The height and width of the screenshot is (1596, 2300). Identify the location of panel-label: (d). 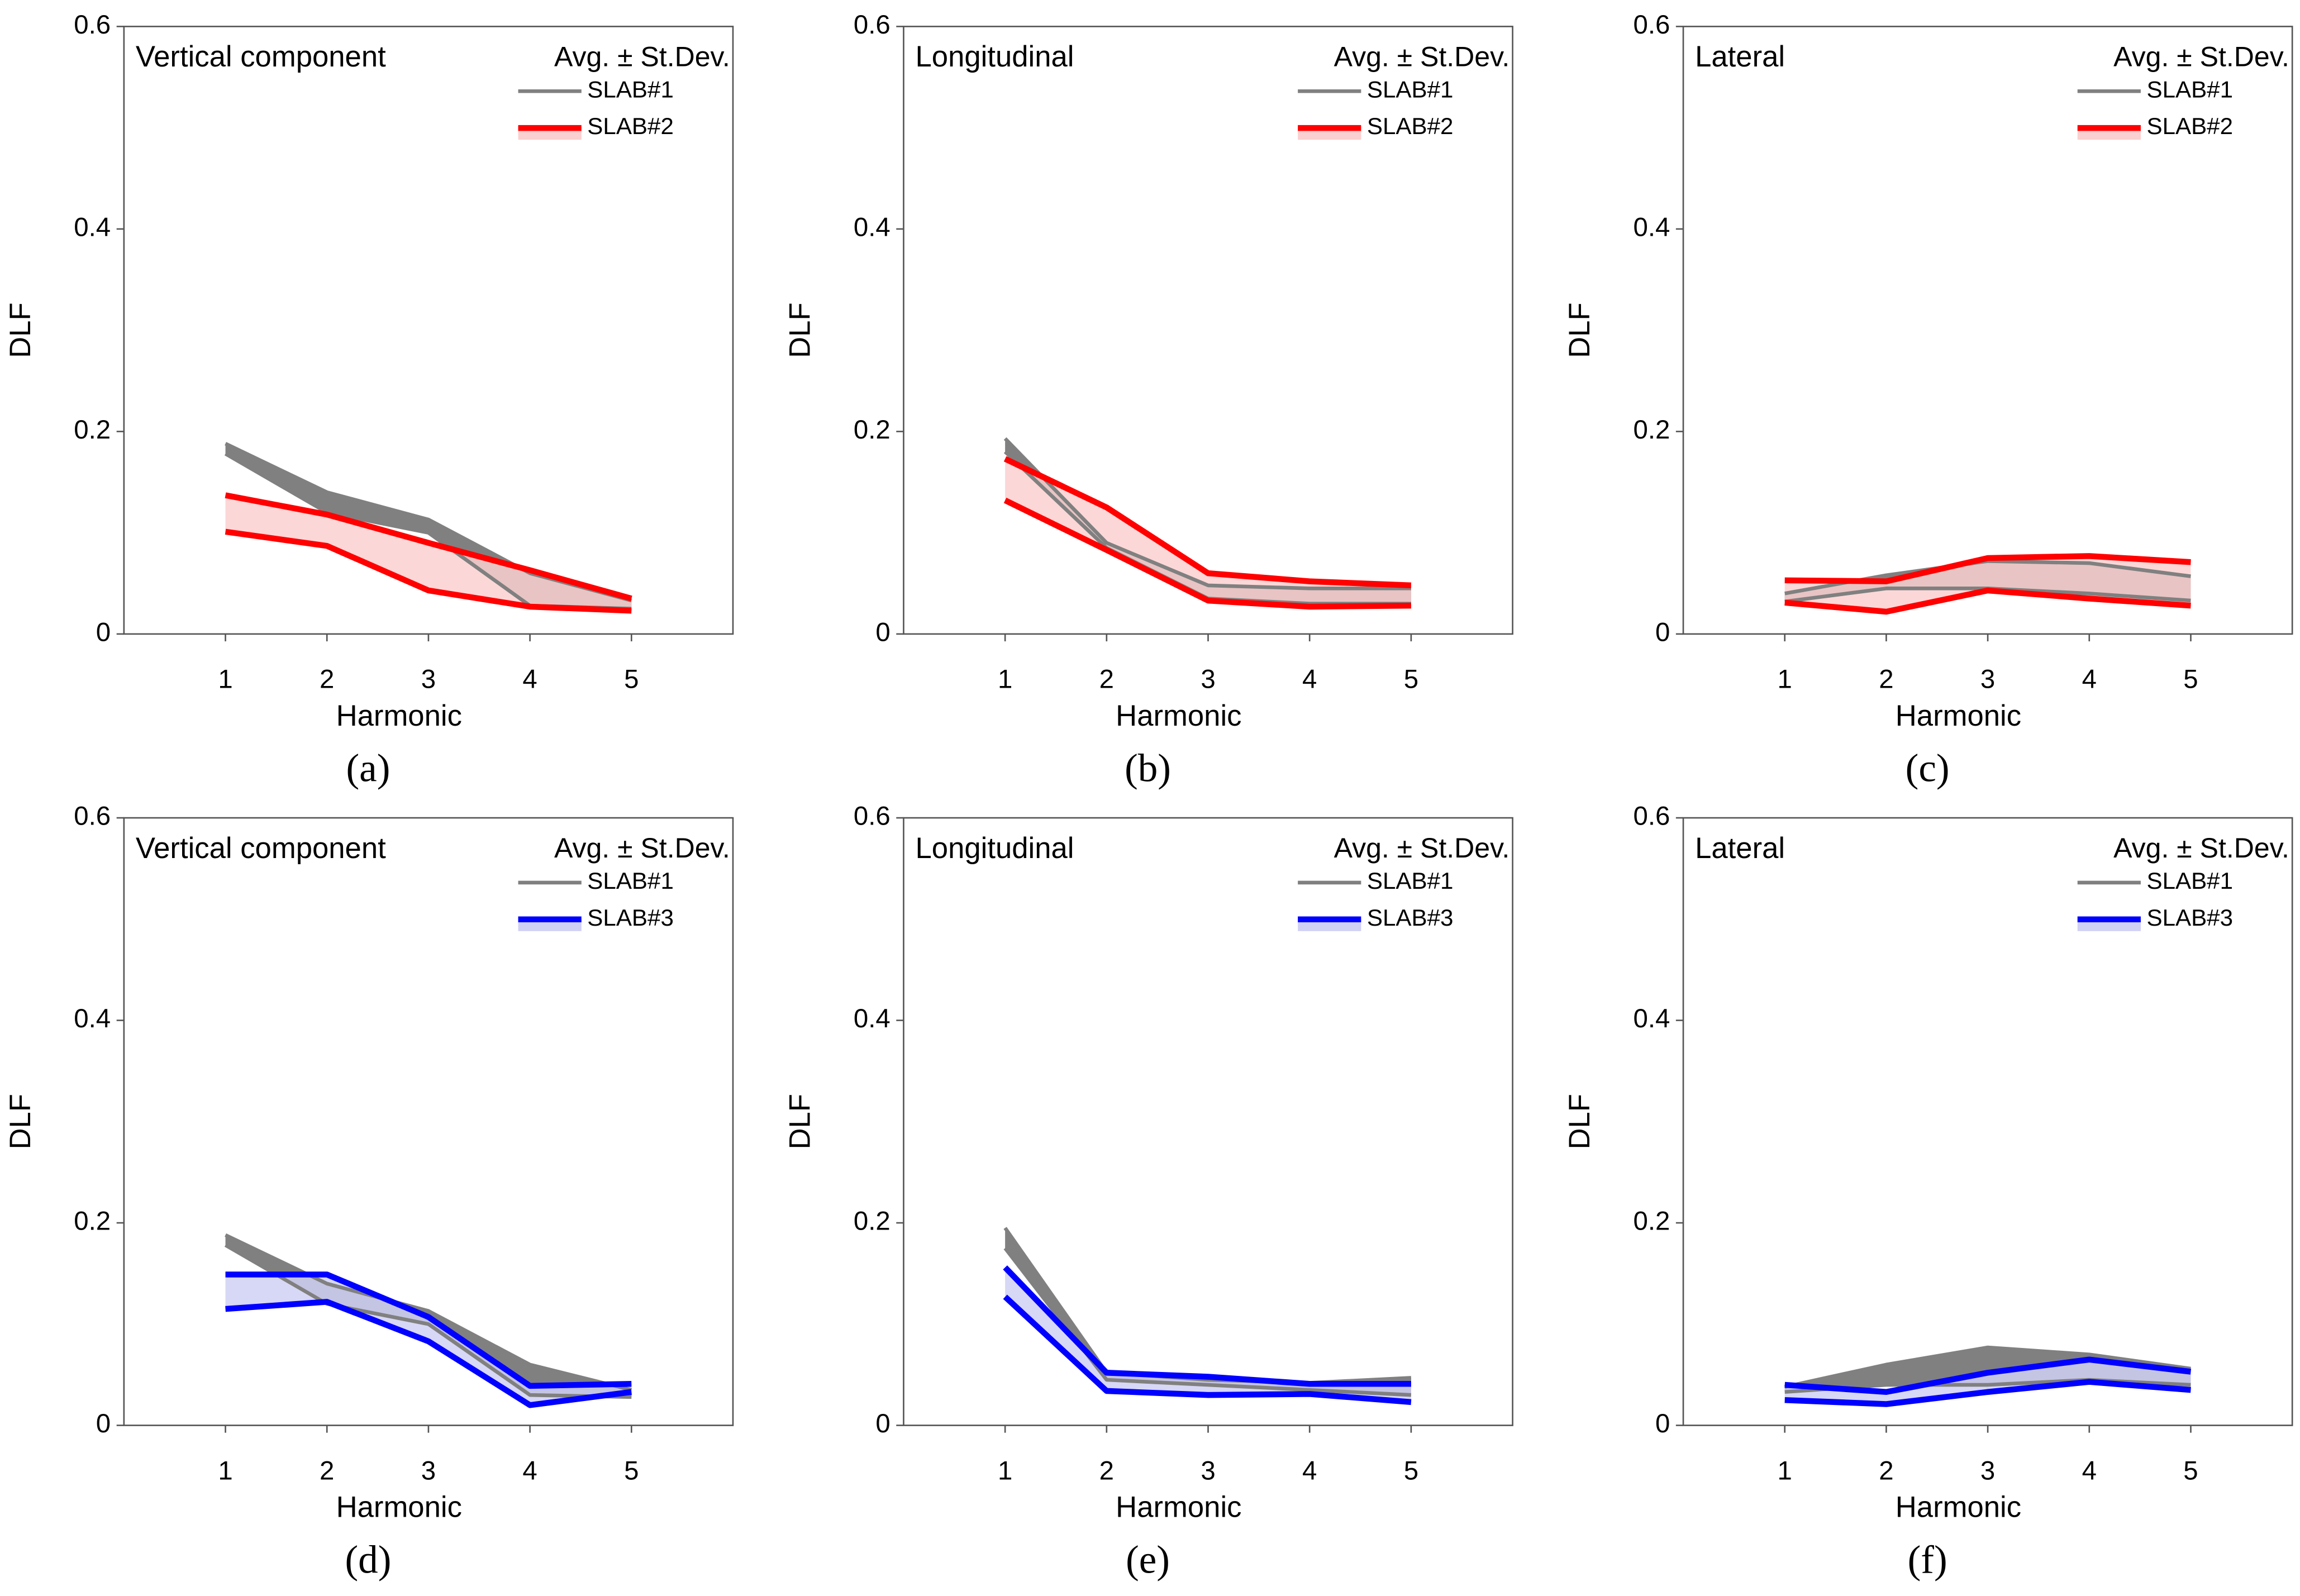
(368, 1559).